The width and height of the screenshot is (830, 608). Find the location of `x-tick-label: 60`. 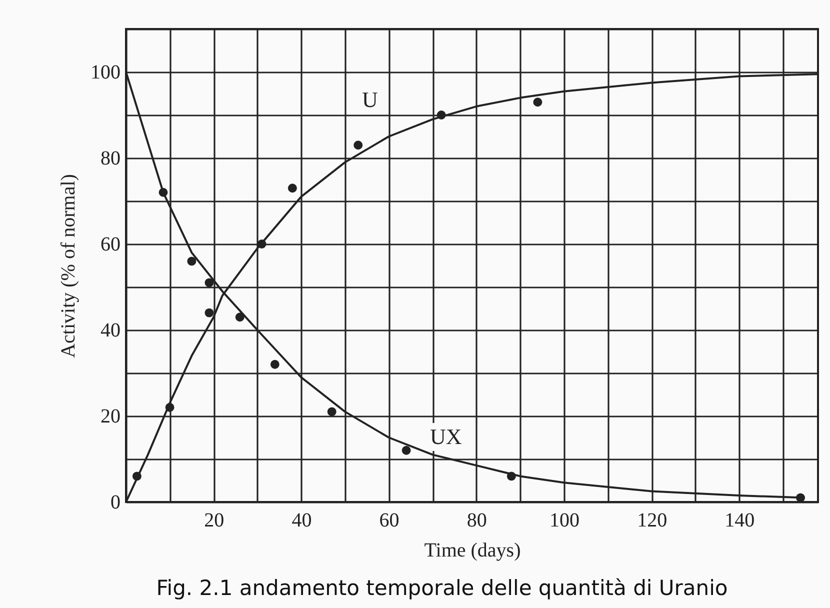

x-tick-label: 60 is located at coordinates (389, 521).